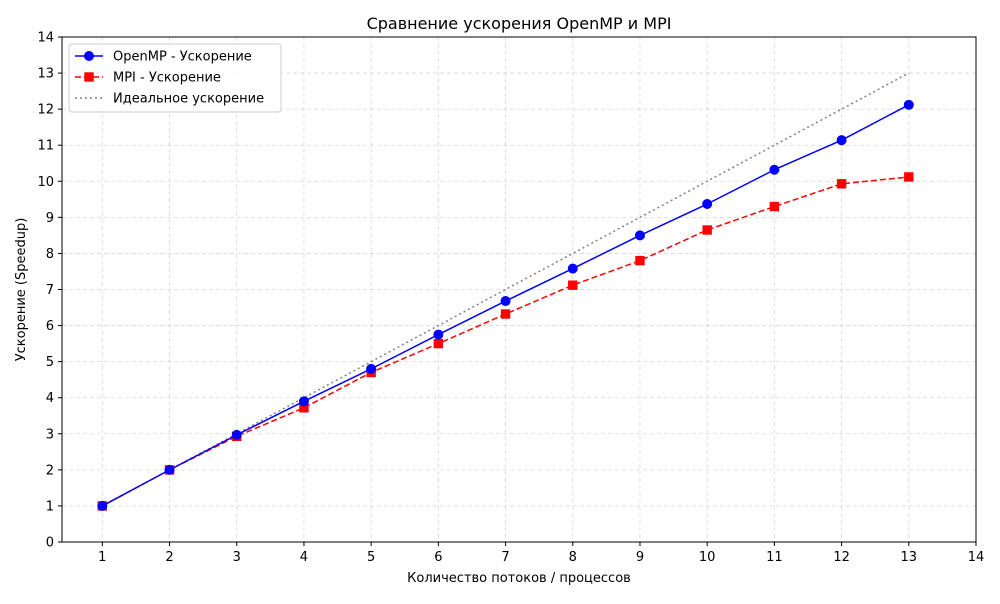 This screenshot has width=1000, height=604. Describe the element at coordinates (50, 543) in the screenshot. I see `y-tick-label: 0` at that location.